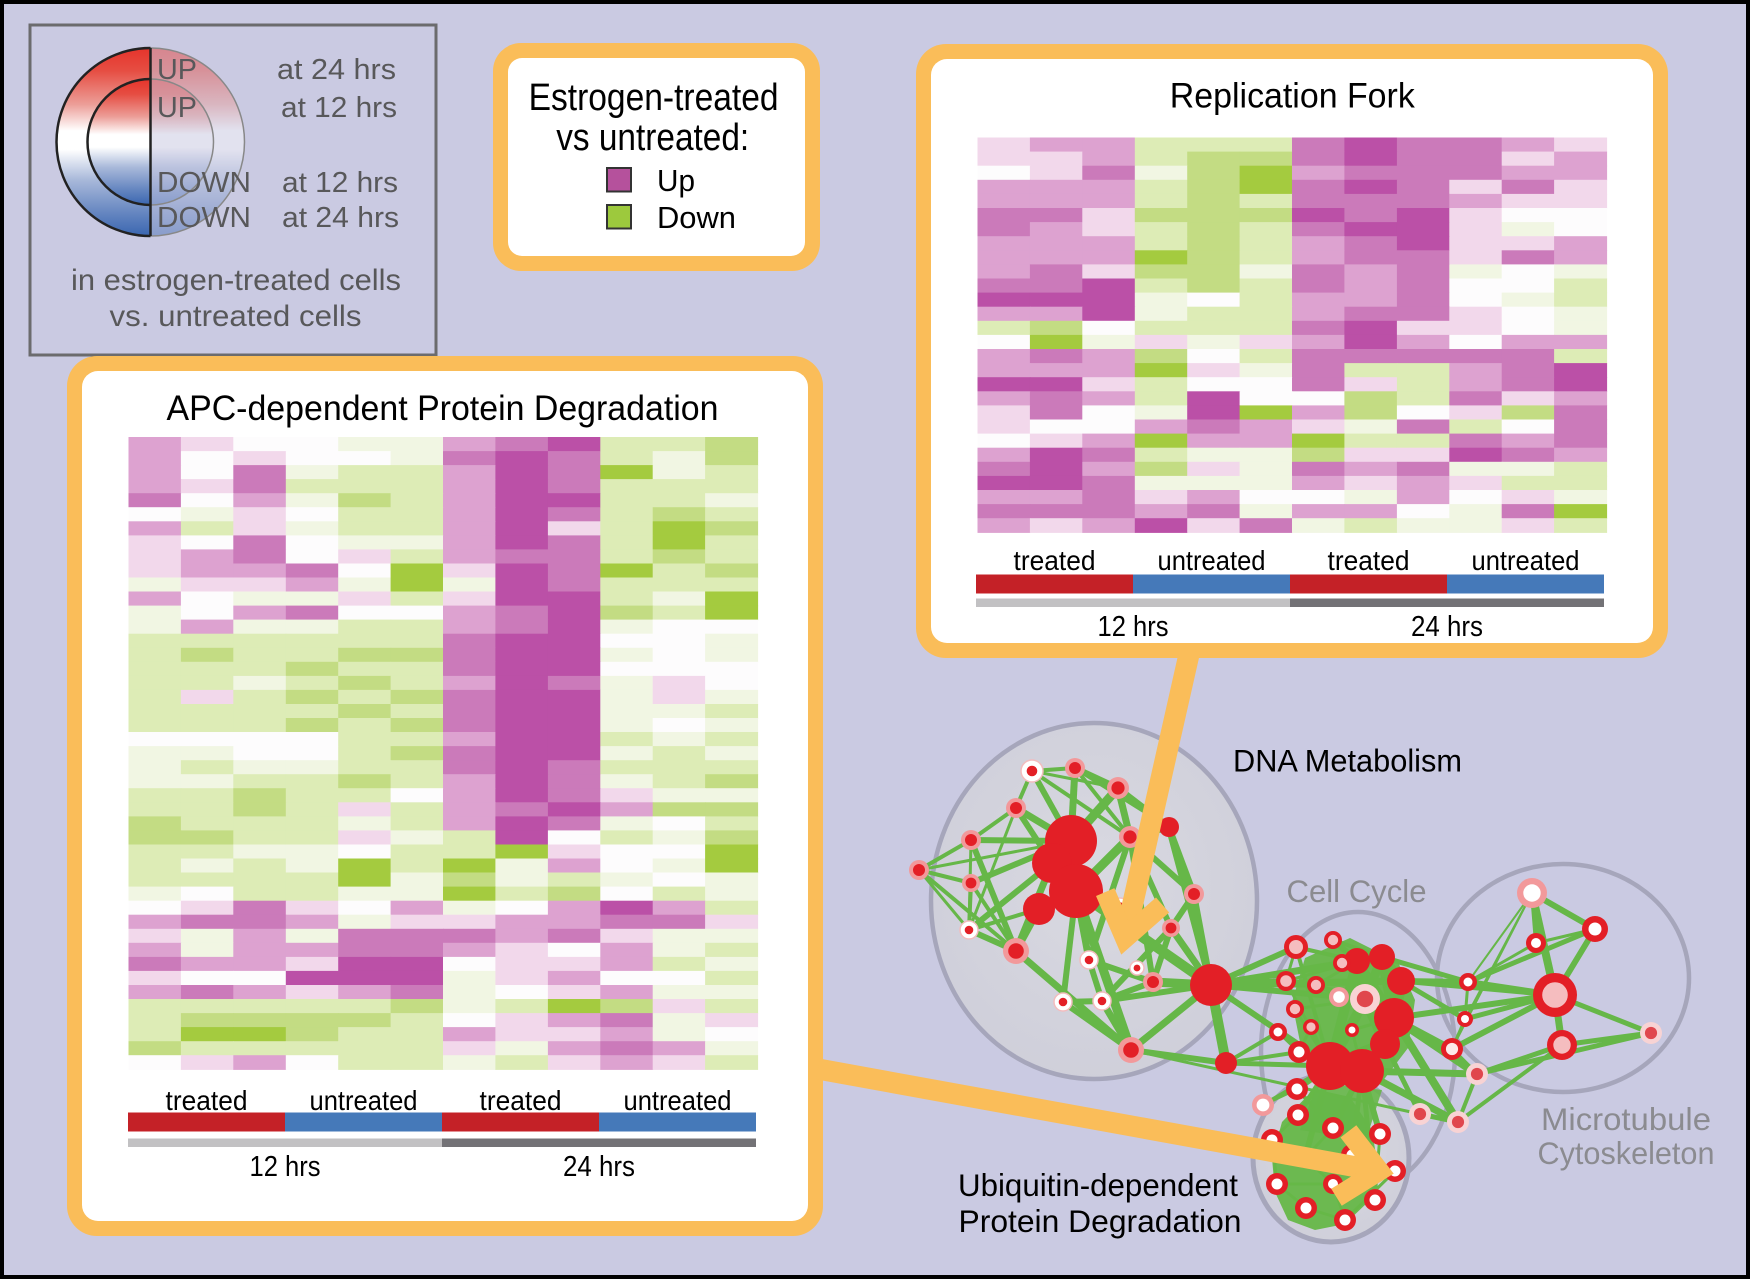  What do you see at coordinates (676, 180) in the screenshot?
I see `svg-text: Up` at bounding box center [676, 180].